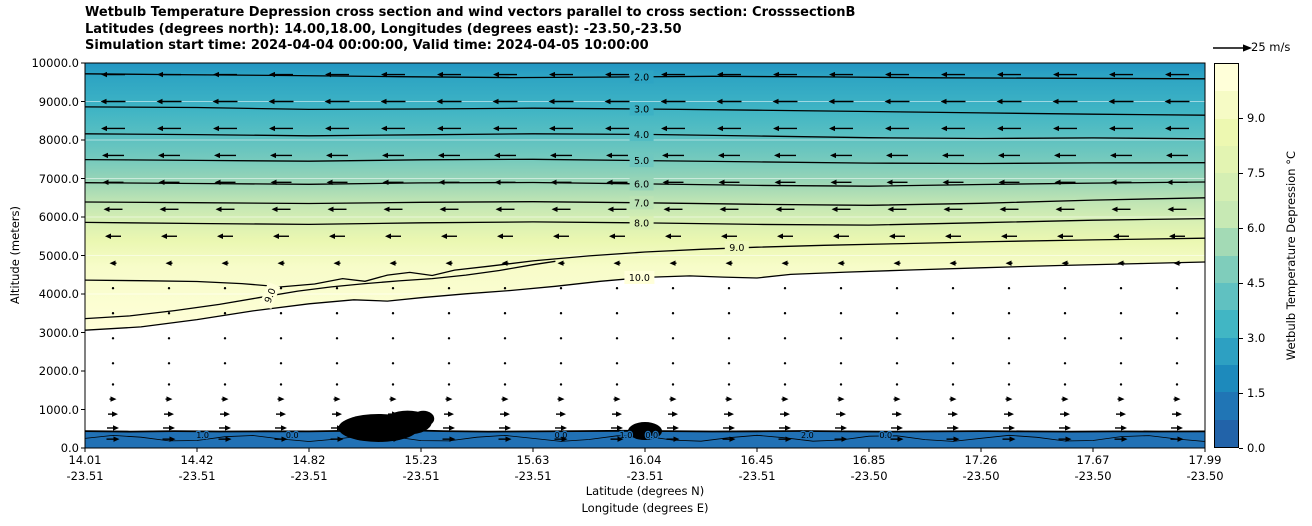  Describe the element at coordinates (196, 468) in the screenshot. I see `x-tick-label: 14.42 -23.51` at that location.